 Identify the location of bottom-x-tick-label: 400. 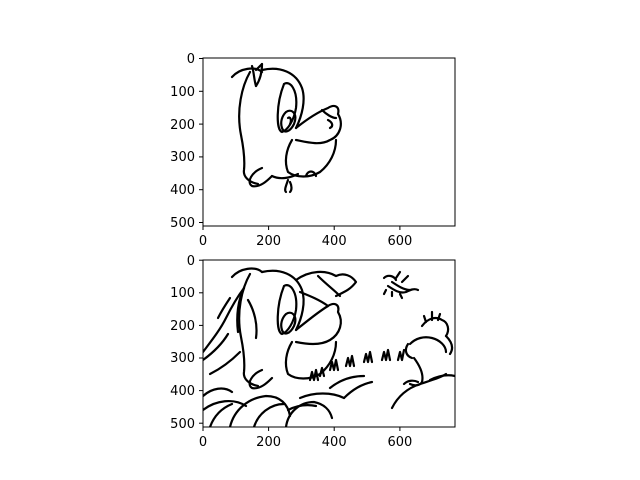
(334, 442).